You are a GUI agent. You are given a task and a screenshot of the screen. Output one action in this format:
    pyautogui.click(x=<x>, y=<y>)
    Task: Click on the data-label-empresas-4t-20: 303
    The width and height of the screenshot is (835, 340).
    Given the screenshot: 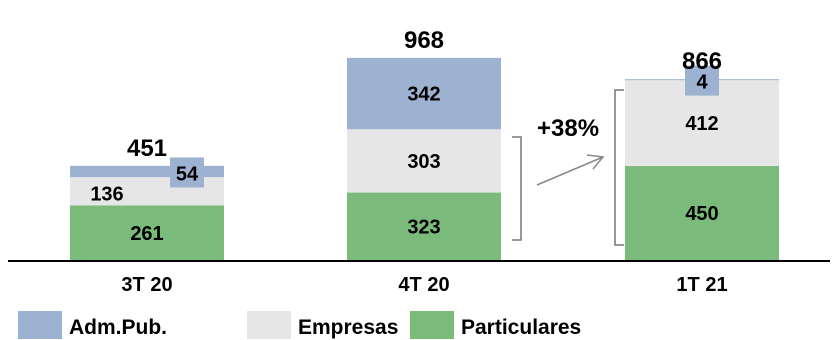 What is the action you would take?
    pyautogui.click(x=423, y=162)
    